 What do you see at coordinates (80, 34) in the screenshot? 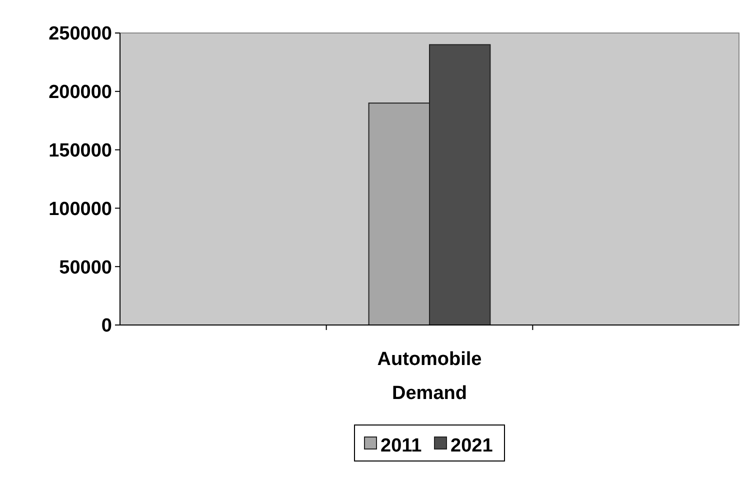
I see `y-tick-label: 250000` at bounding box center [80, 34].